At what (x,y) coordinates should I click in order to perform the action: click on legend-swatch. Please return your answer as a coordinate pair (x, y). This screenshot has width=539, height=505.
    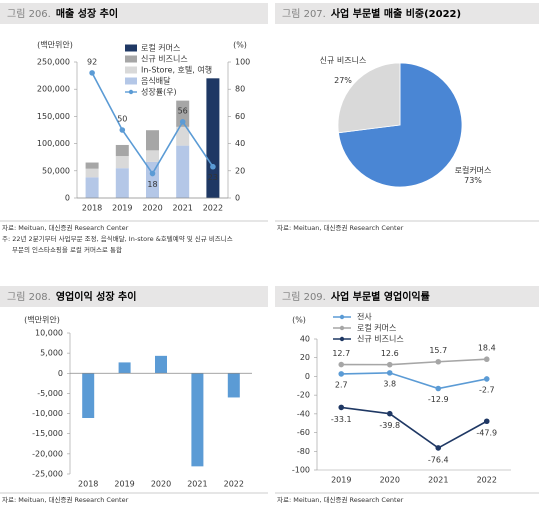
    Looking at the image, I should click on (131, 70).